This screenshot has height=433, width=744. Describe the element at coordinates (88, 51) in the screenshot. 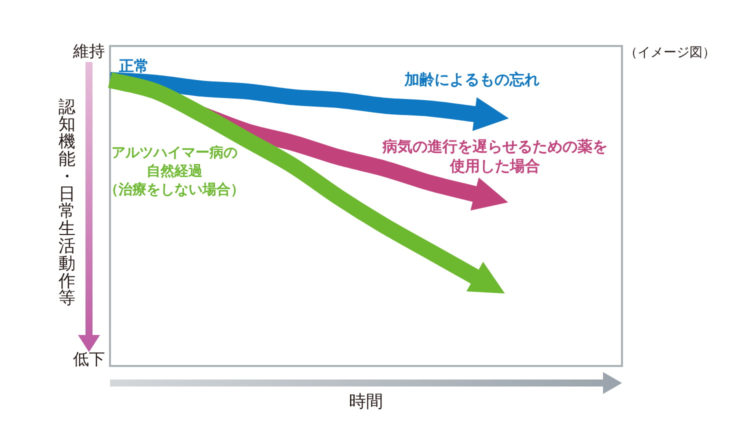

I see `text: 維持` at that location.